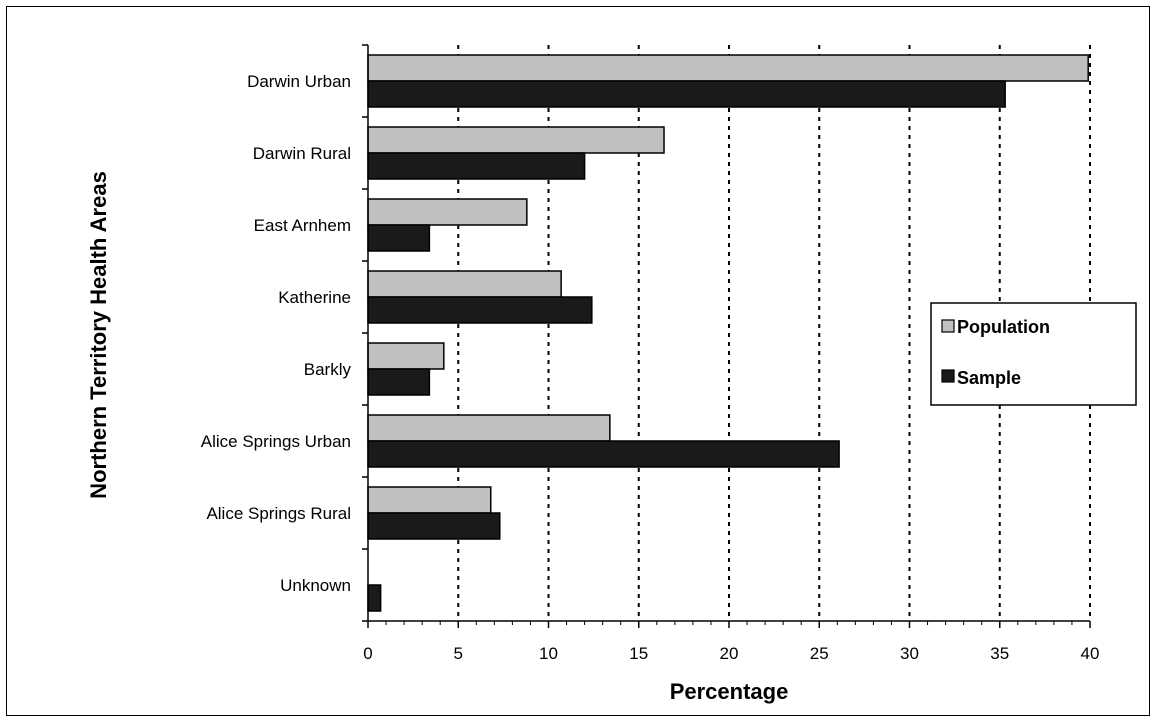 This screenshot has width=1156, height=722. Describe the element at coordinates (276, 441) in the screenshot. I see `category-label: Alice Springs Urban` at that location.